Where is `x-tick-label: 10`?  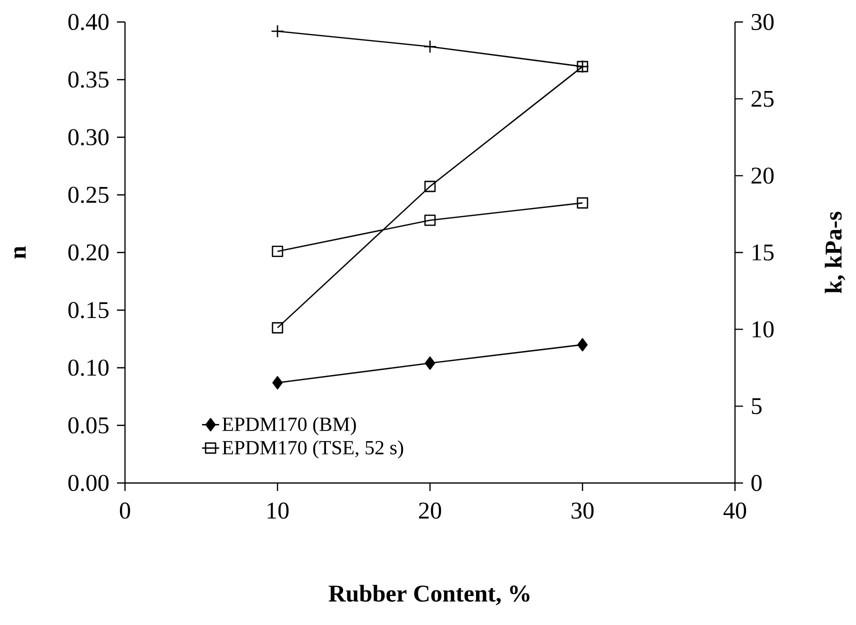 x-tick-label: 10 is located at coordinates (278, 510).